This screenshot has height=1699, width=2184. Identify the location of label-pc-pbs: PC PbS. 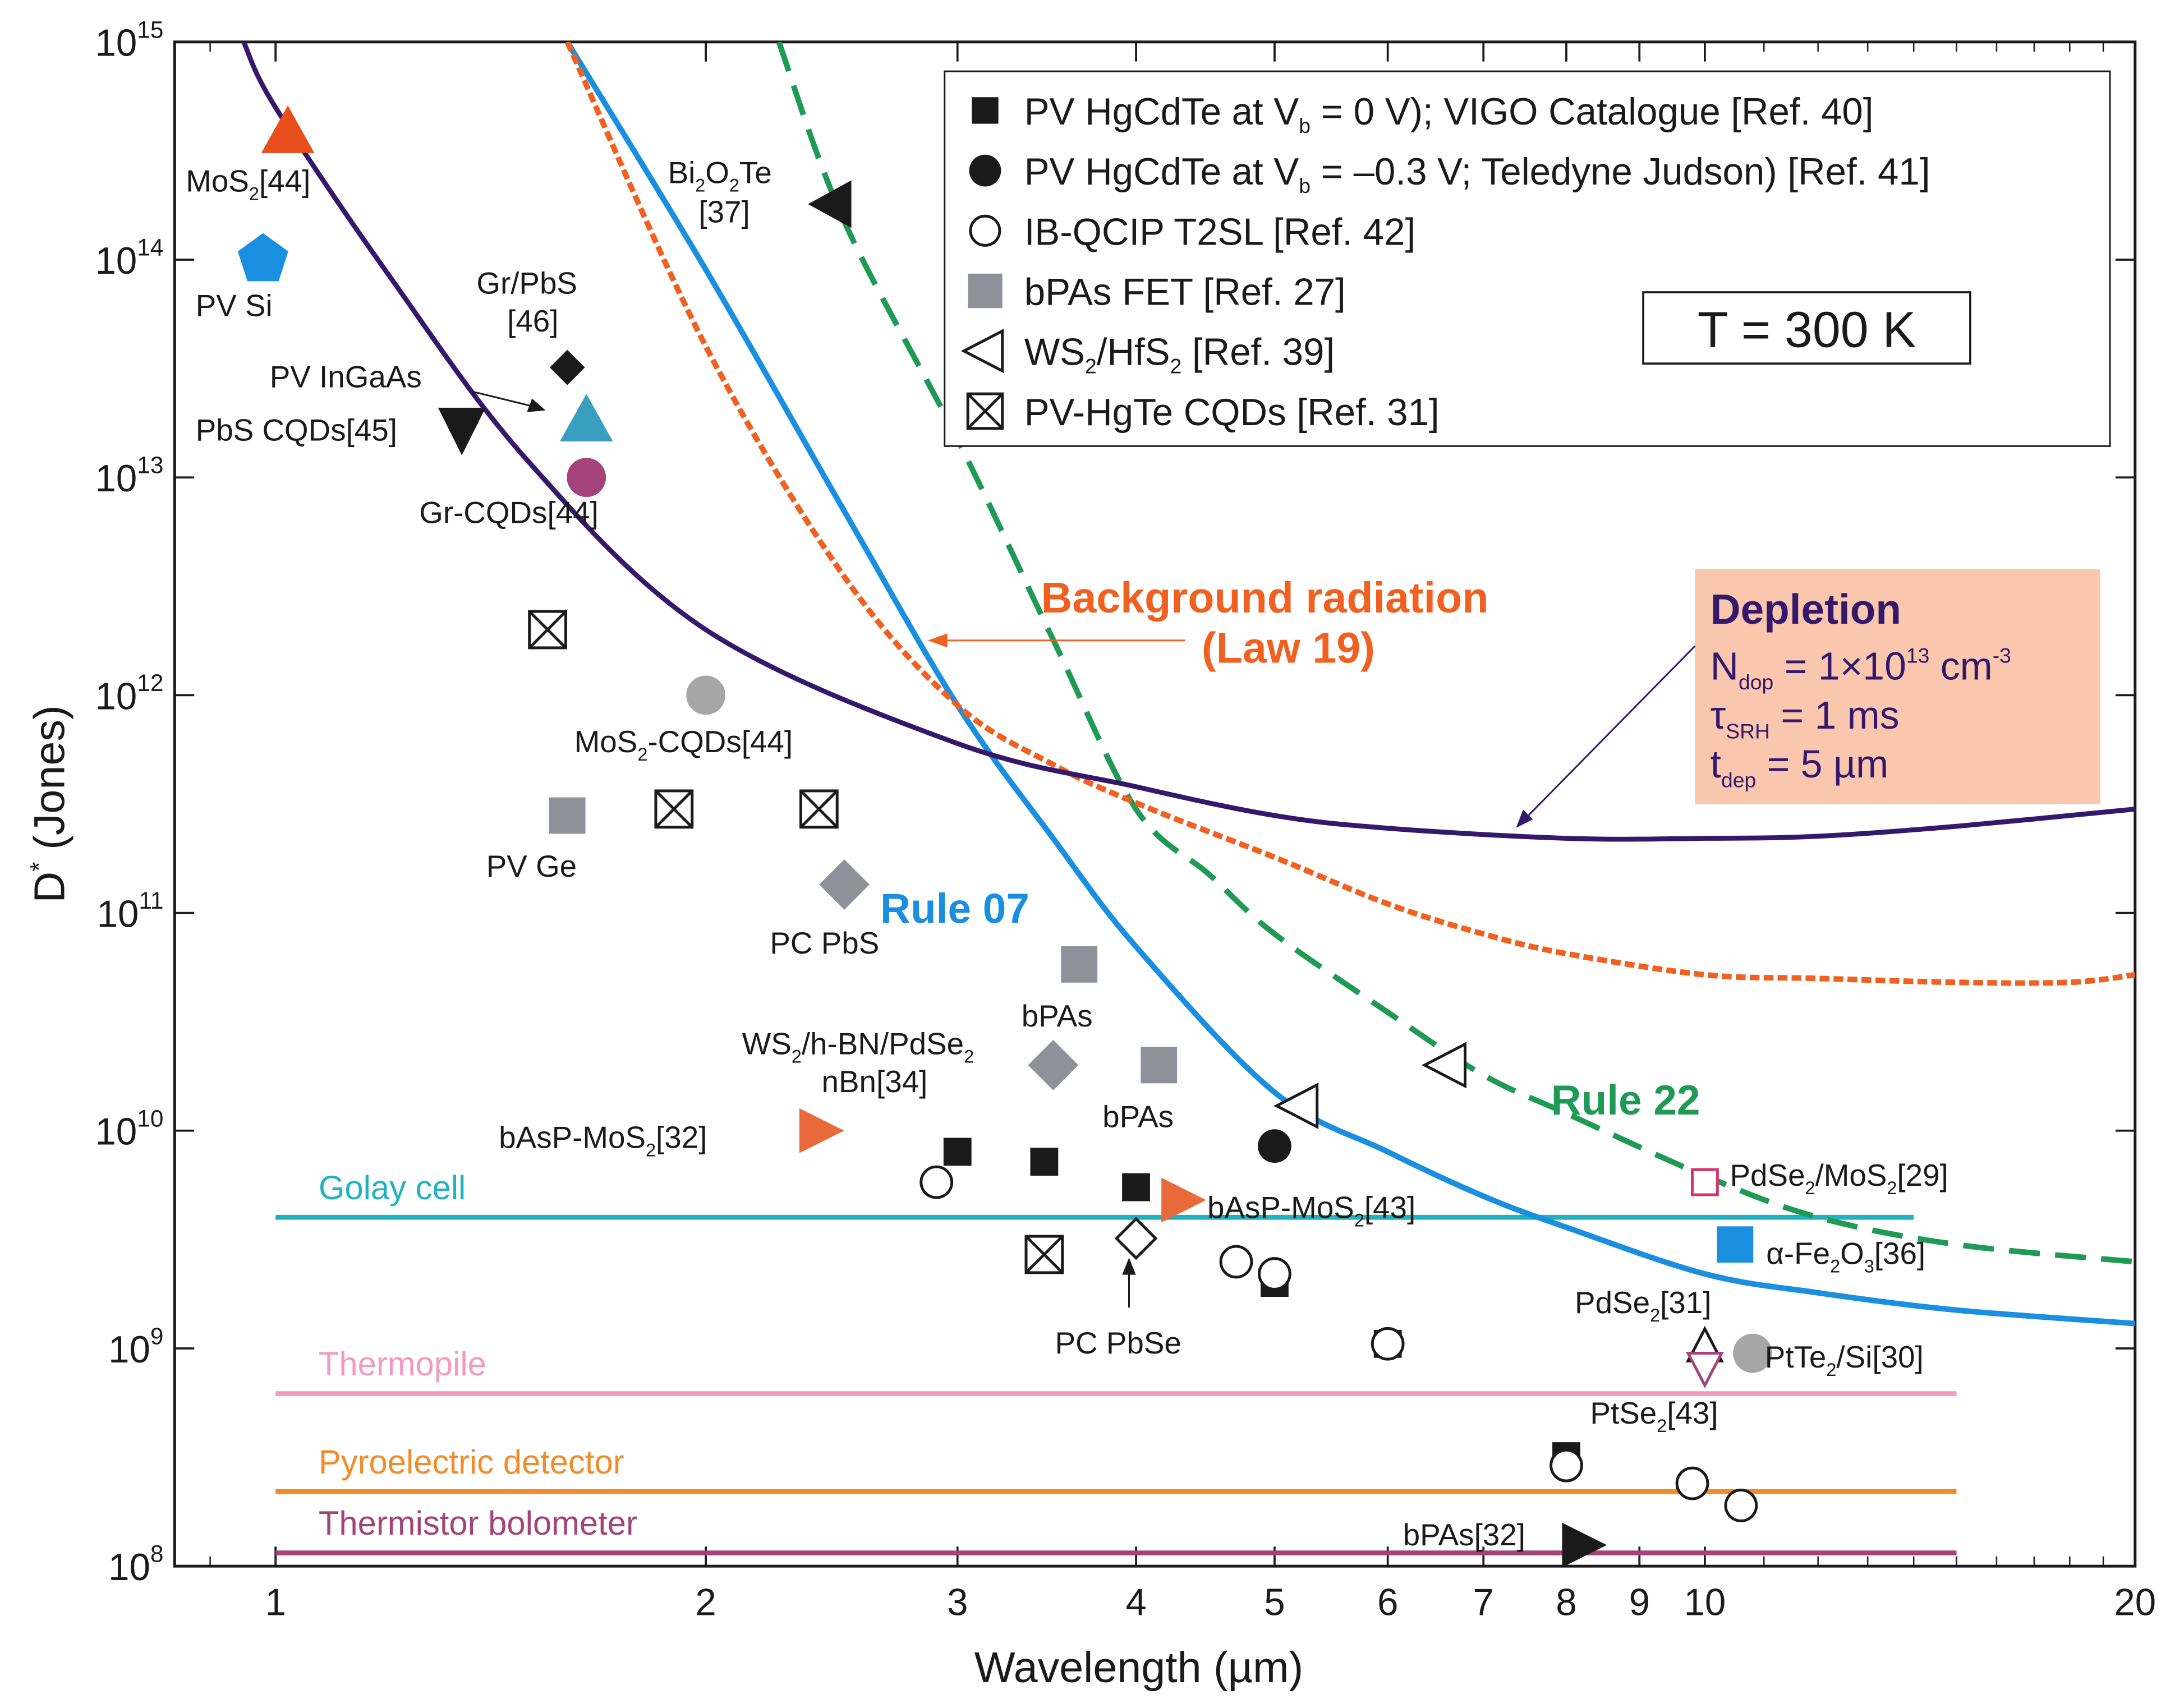
(824, 943).